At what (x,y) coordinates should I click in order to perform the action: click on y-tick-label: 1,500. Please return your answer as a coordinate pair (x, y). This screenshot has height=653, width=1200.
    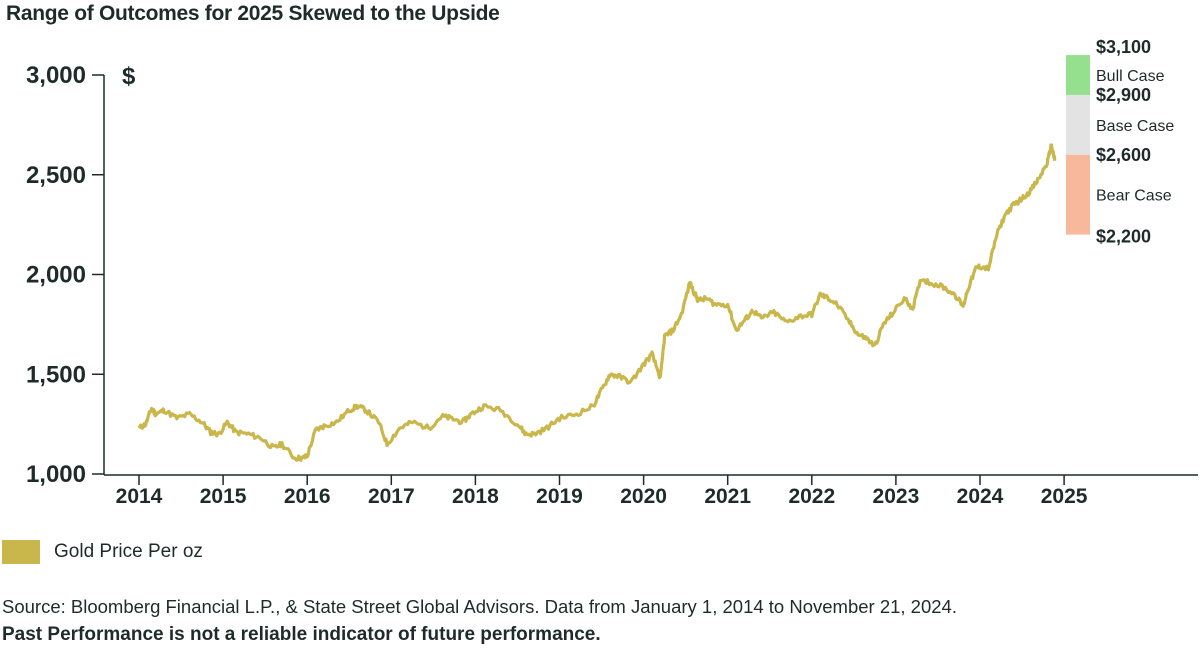
    Looking at the image, I should click on (56, 374).